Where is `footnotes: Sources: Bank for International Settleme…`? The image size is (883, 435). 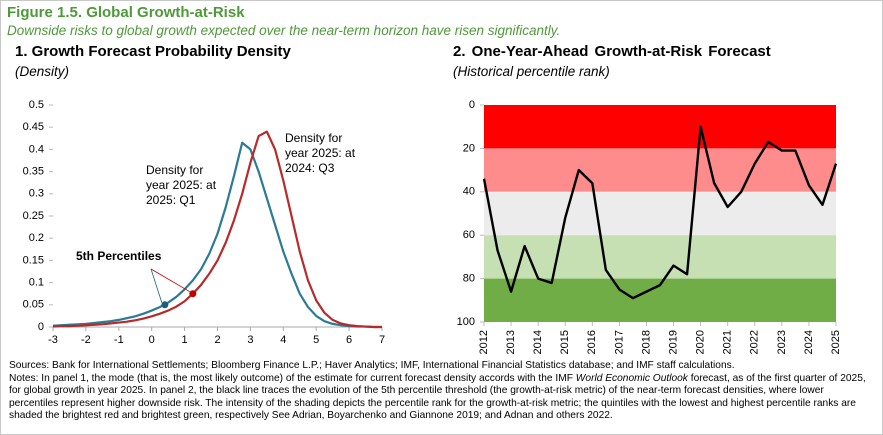 footnotes: Sources: Bank for International Settleme… is located at coordinates (440, 391).